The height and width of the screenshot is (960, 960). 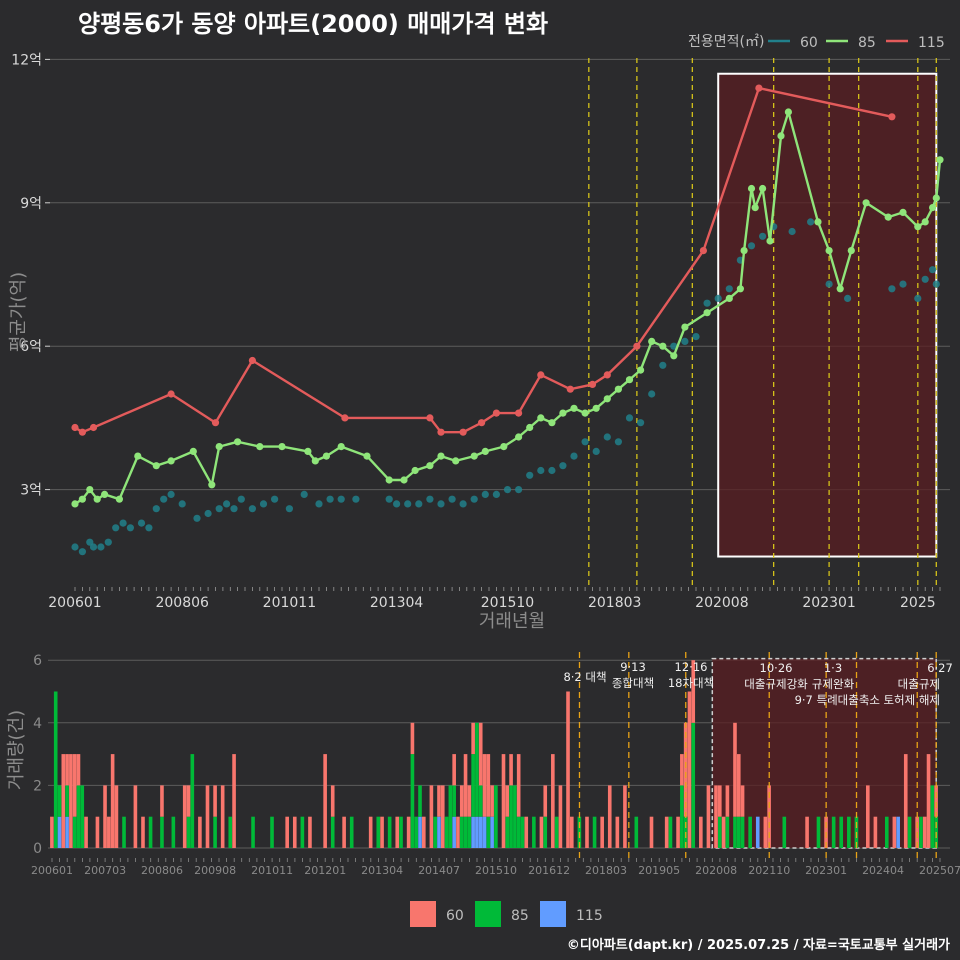 What do you see at coordinates (105, 870) in the screenshot?
I see `bar-x-tick-label: 200703` at bounding box center [105, 870].